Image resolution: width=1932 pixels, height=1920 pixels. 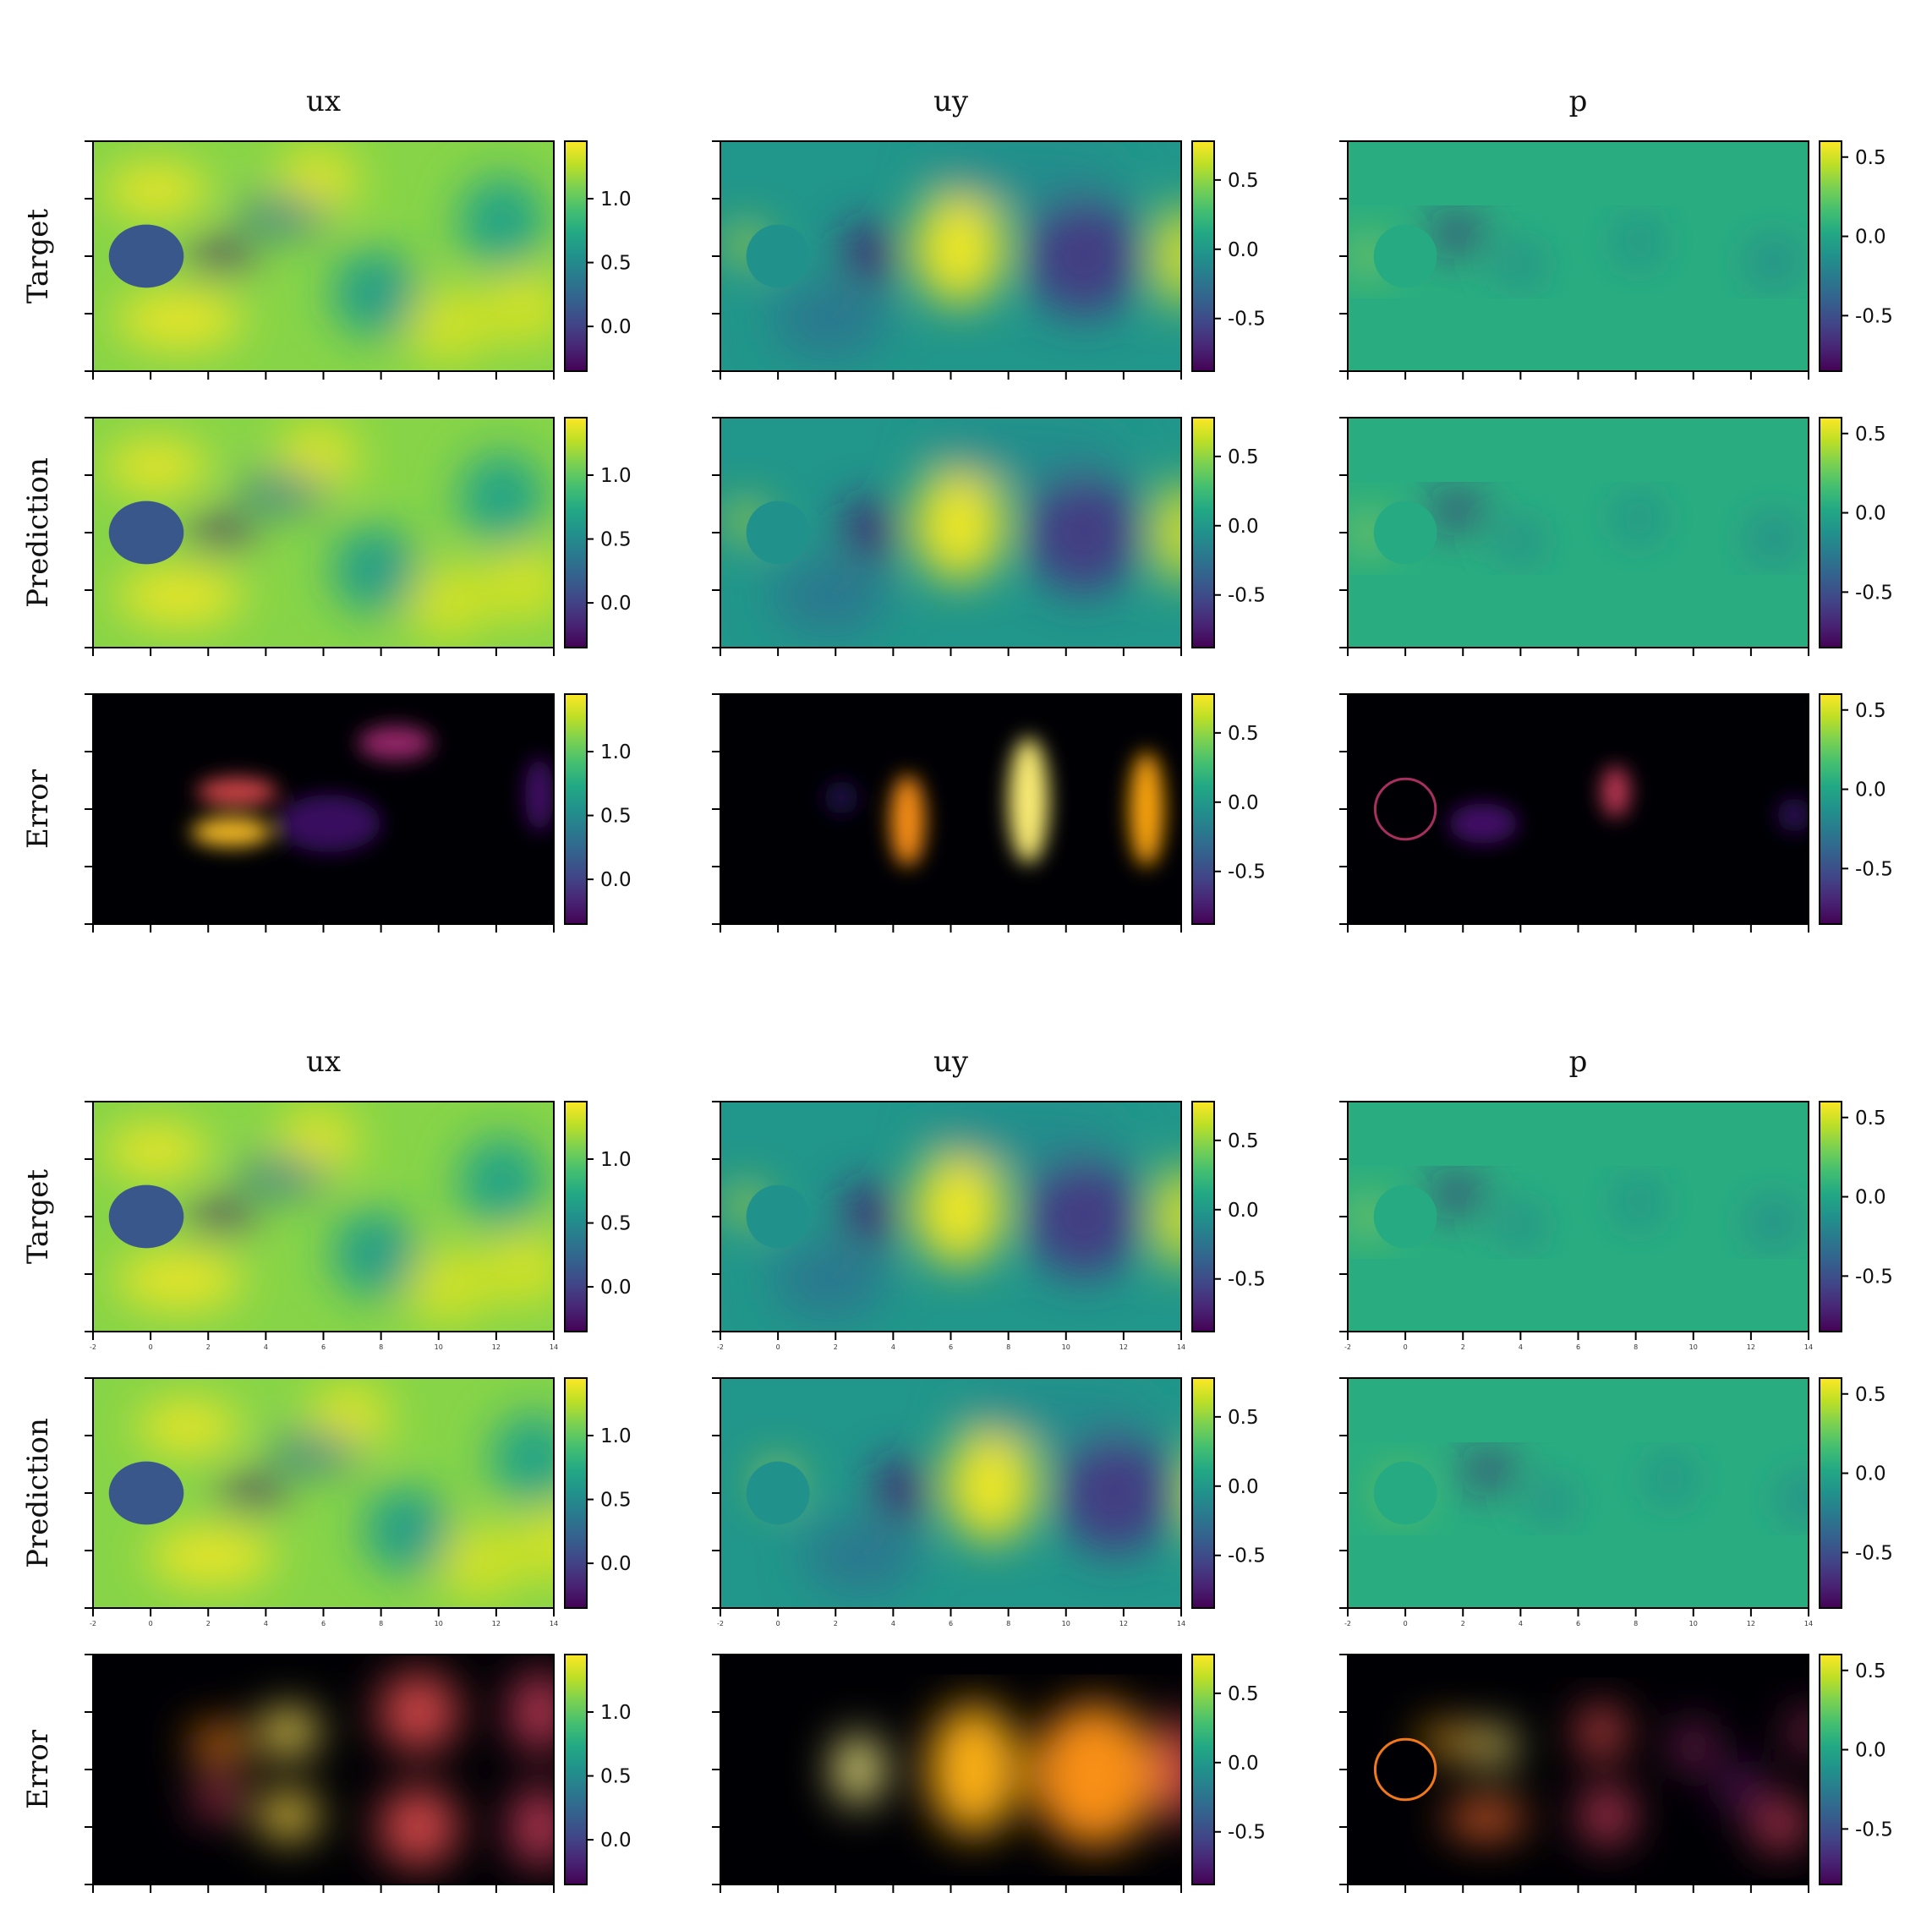 What do you see at coordinates (1578, 101) in the screenshot?
I see `column-title: p` at bounding box center [1578, 101].